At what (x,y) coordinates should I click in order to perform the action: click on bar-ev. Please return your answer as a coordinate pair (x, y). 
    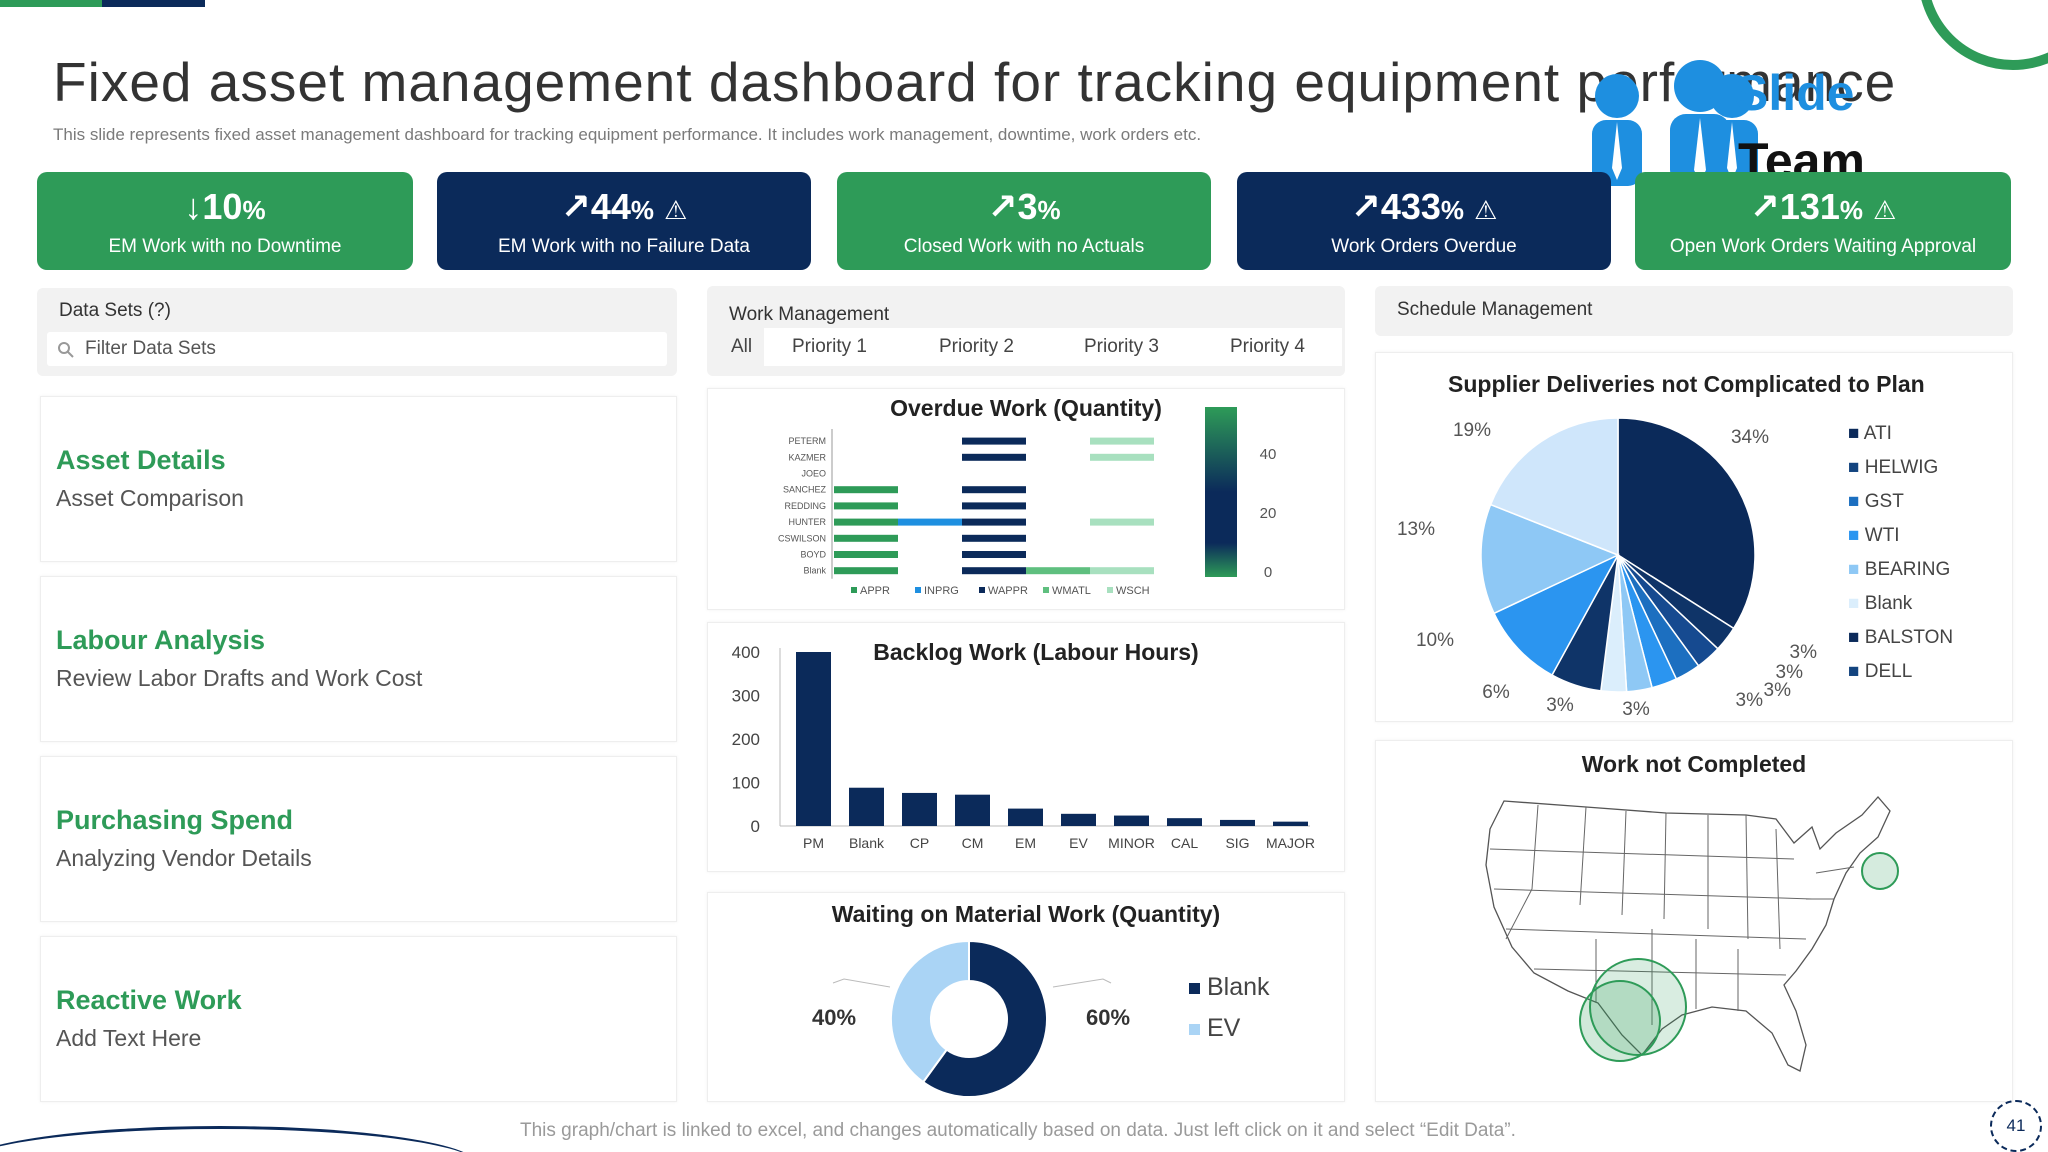
    Looking at the image, I should click on (1078, 819).